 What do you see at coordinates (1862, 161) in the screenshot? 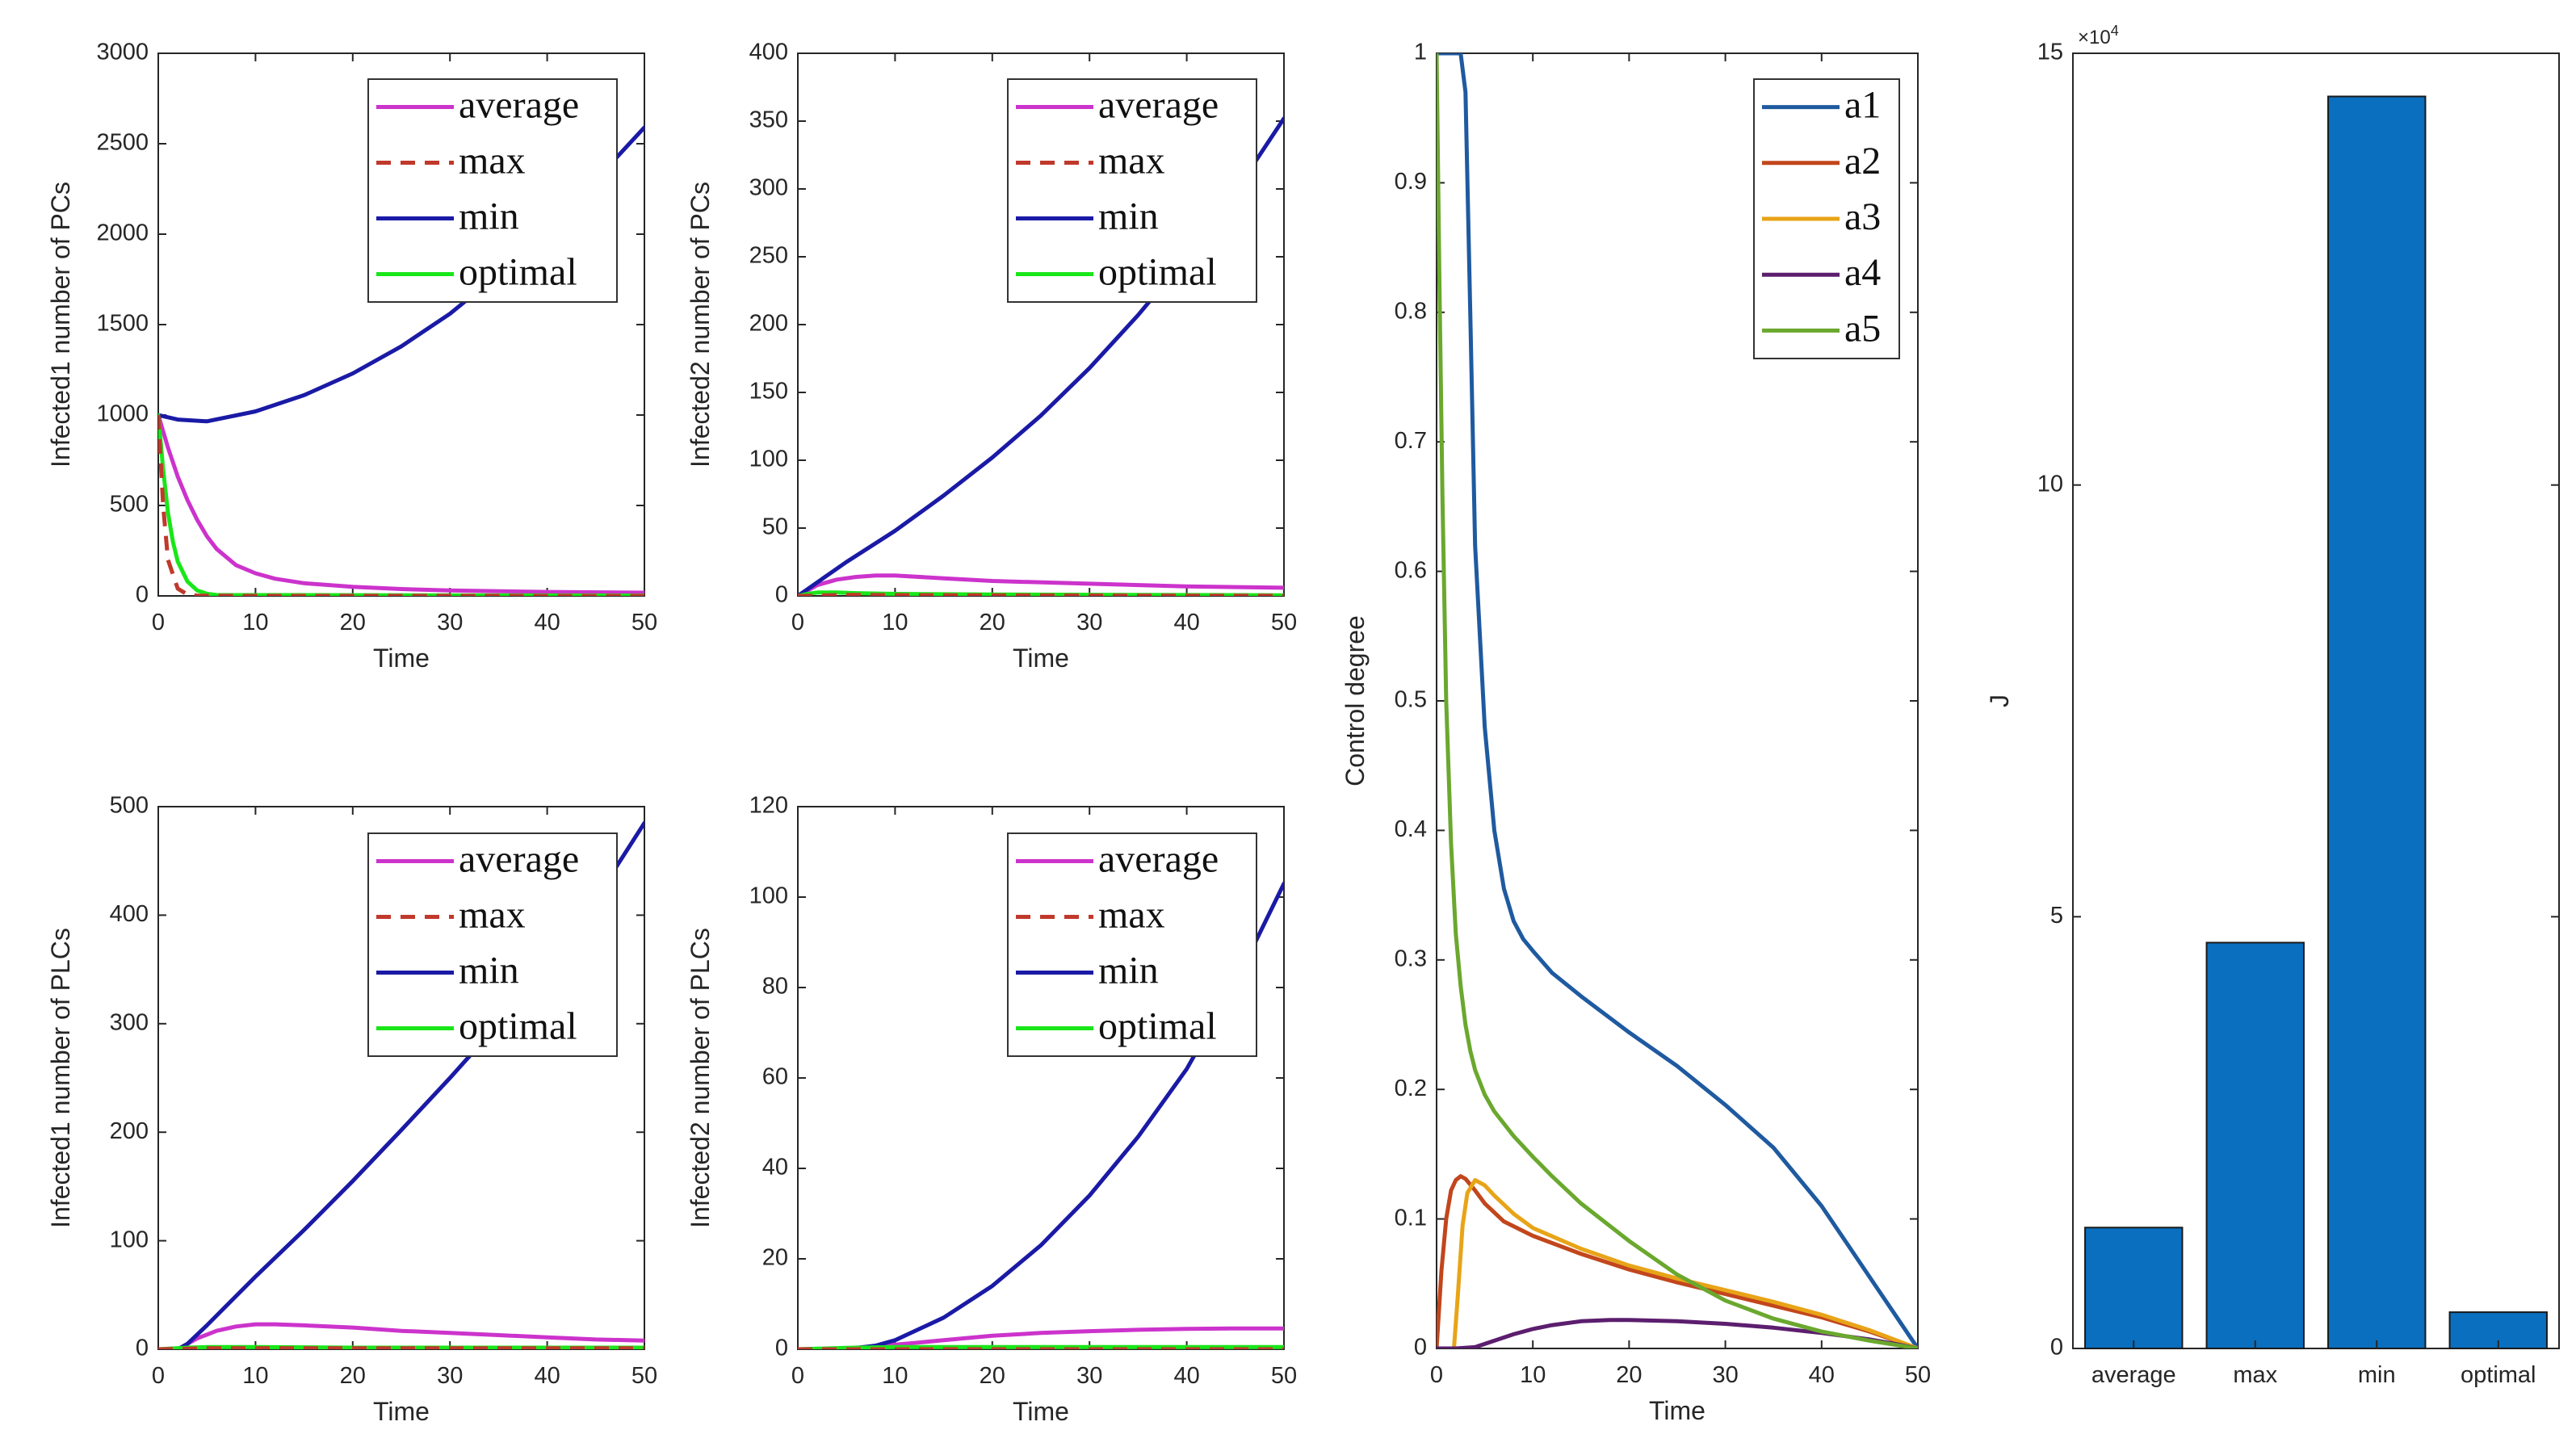
I see `legend-label-a2: a2` at bounding box center [1862, 161].